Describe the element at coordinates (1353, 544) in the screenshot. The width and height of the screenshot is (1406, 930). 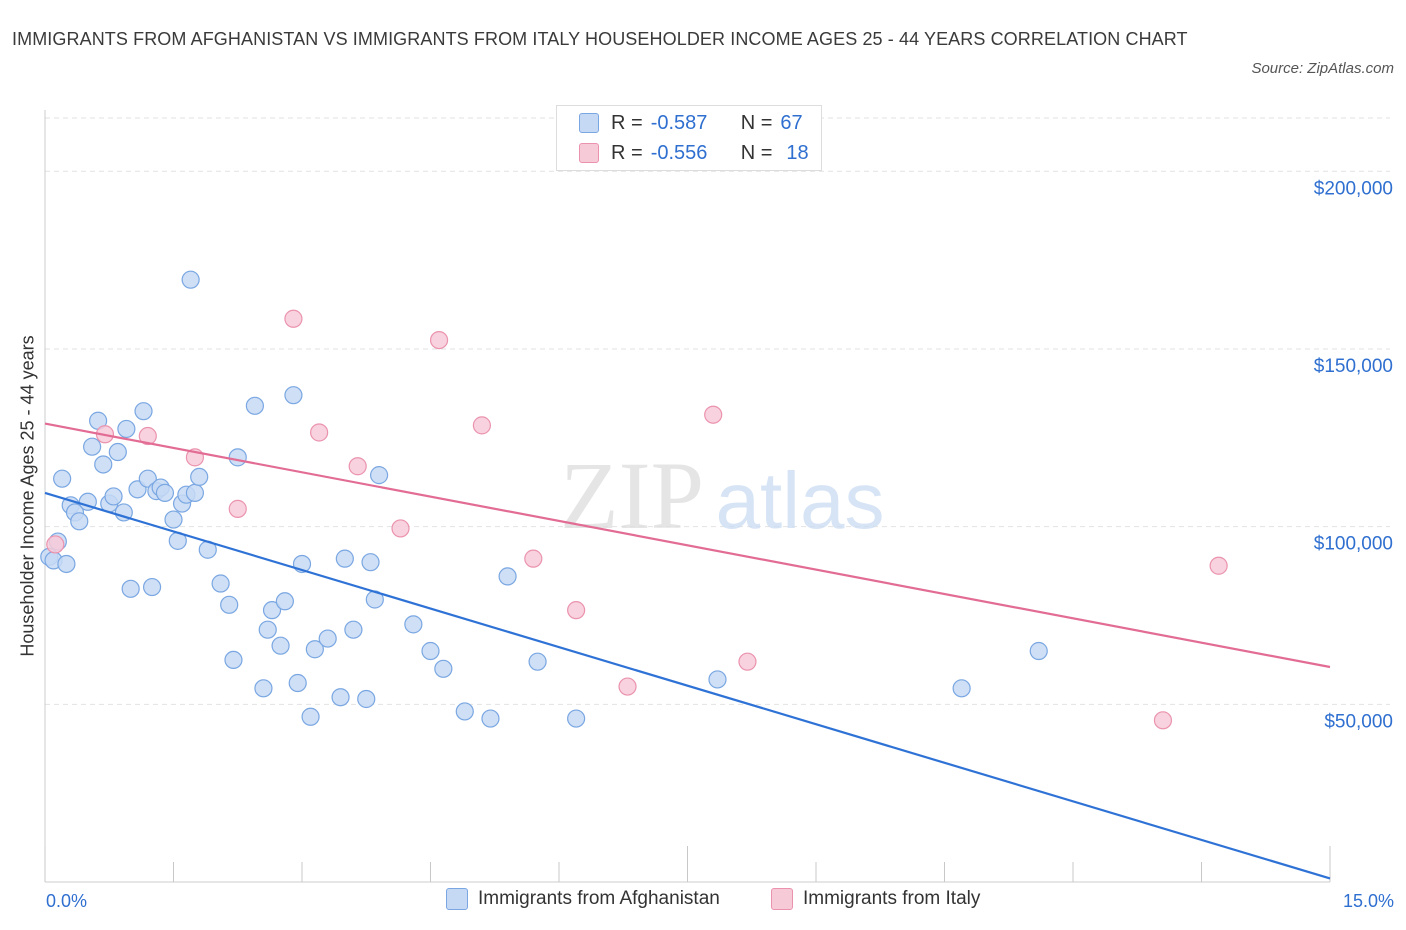
I see `y-tick-label: $100,000` at that location.